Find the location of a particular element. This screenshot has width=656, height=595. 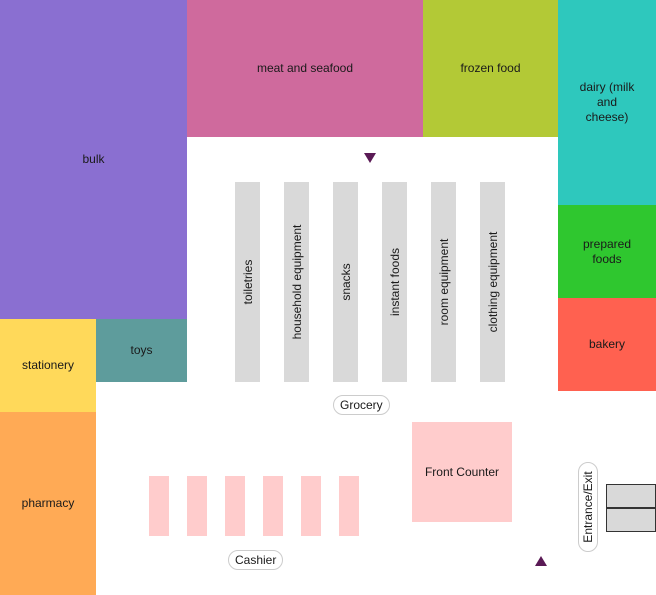

zone-prepared-foods-label: prepared foods is located at coordinates (607, 251).